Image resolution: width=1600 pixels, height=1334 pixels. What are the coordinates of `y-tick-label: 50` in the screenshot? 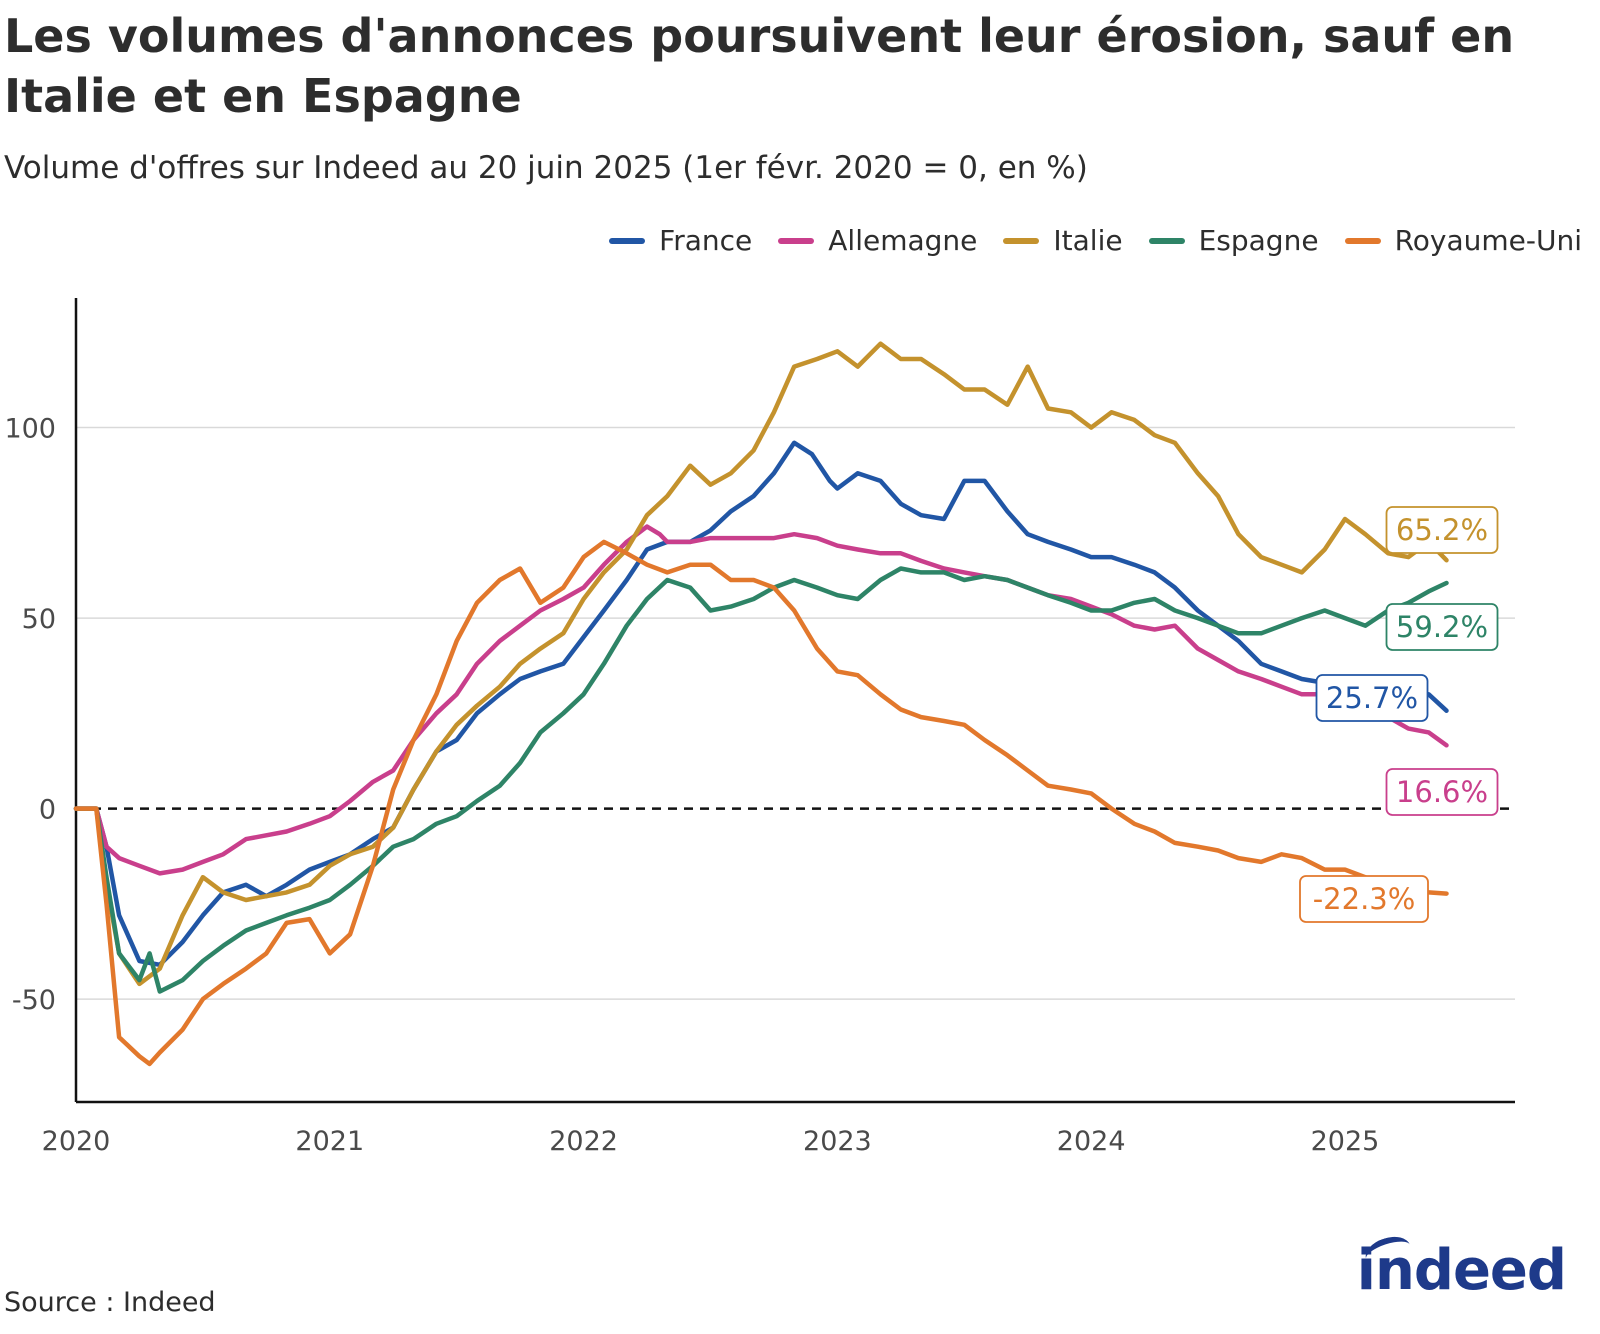 It's located at (39, 619).